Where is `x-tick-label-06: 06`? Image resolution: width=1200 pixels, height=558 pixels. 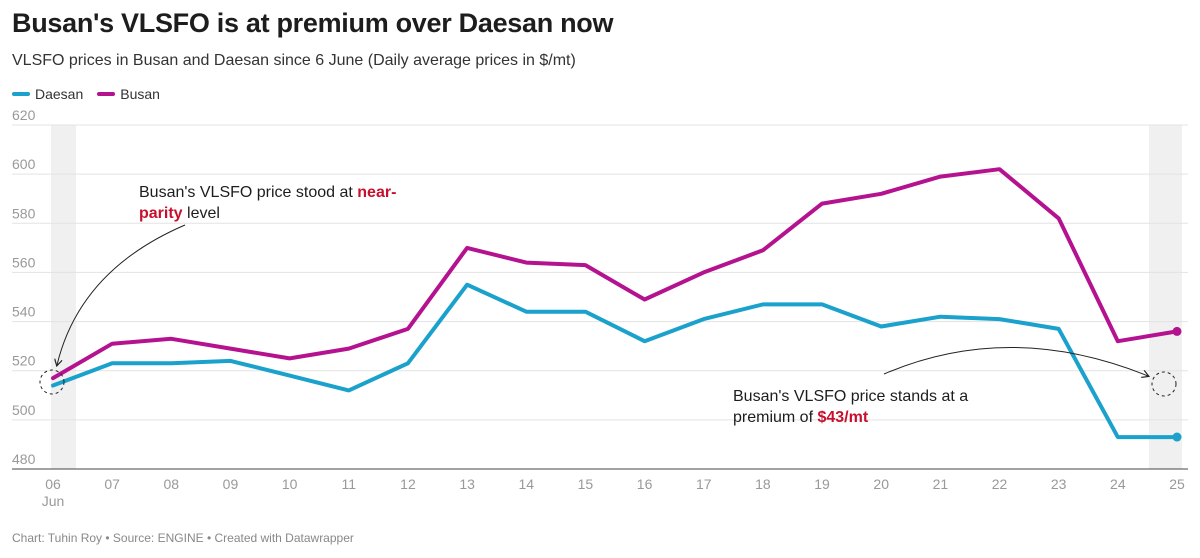
x-tick-label-06: 06 is located at coordinates (53, 484).